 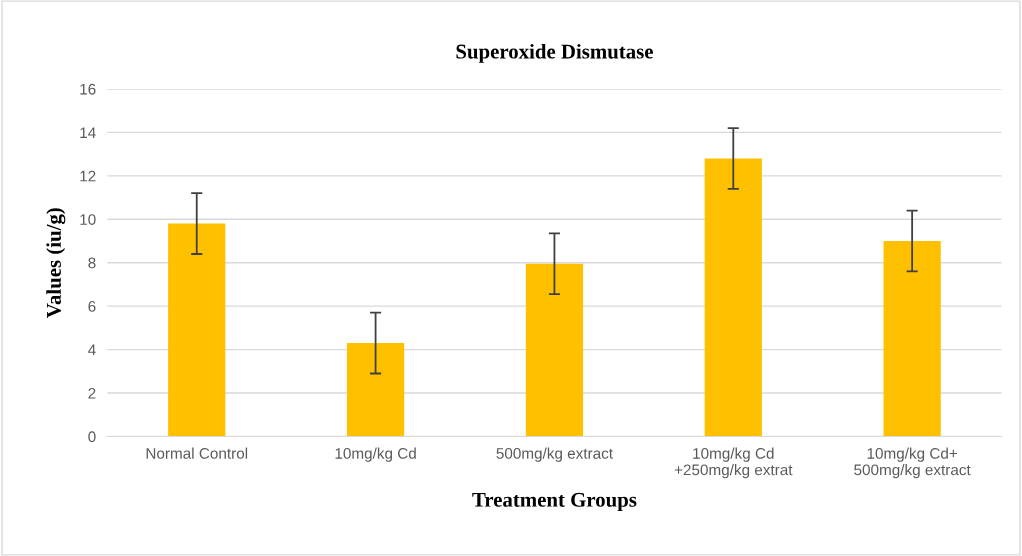 What do you see at coordinates (92, 306) in the screenshot?
I see `y-tick-label: 6` at bounding box center [92, 306].